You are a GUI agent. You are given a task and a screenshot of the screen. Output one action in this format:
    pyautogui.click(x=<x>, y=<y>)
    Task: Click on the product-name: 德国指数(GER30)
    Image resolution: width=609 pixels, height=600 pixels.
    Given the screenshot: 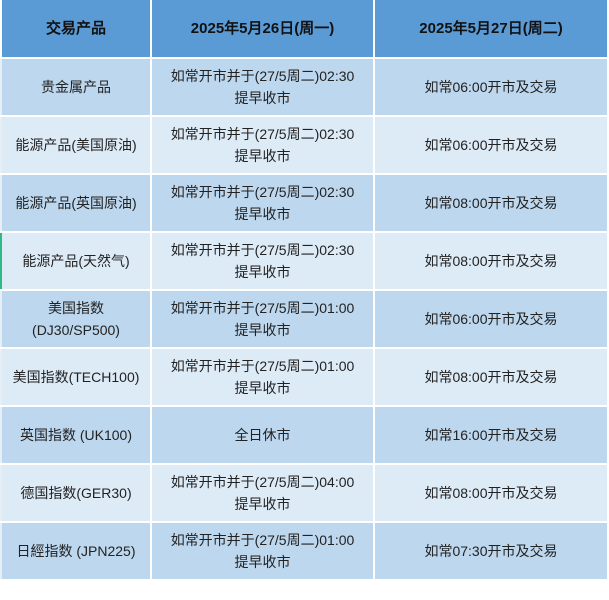 What is the action you would take?
    pyautogui.click(x=76, y=493)
    